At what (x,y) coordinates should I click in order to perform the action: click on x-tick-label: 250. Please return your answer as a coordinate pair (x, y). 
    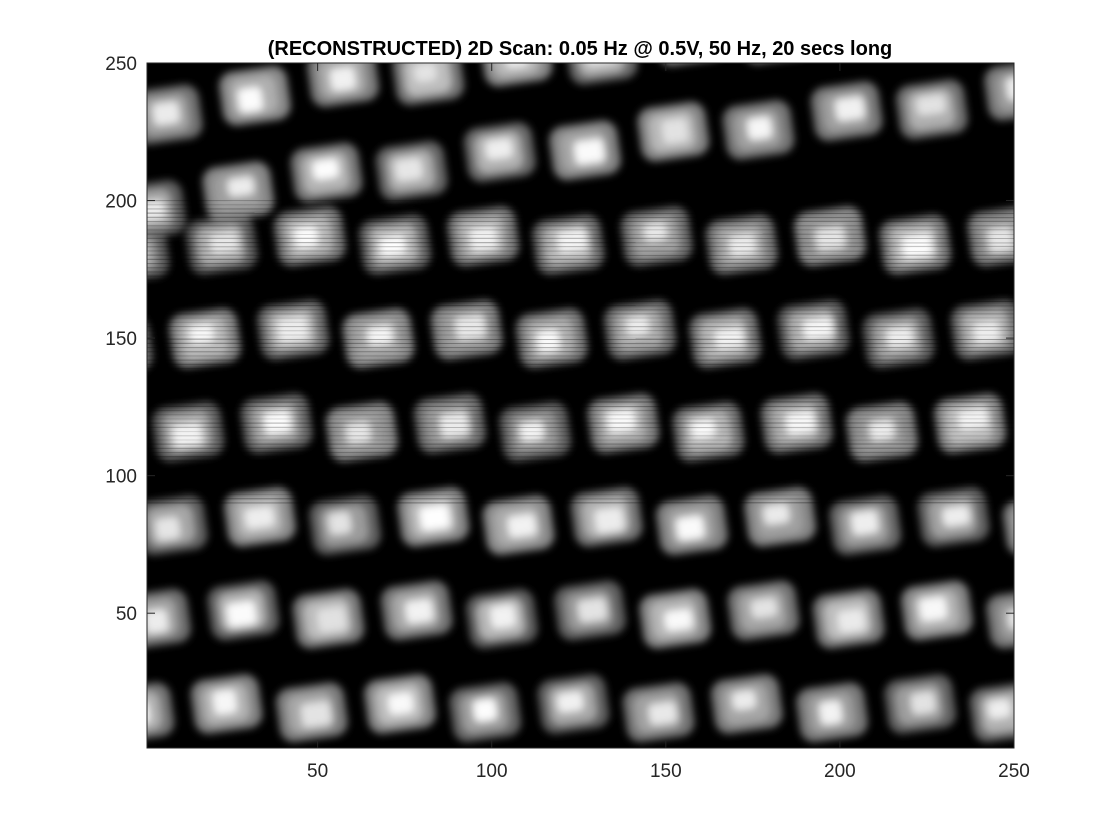
    Looking at the image, I should click on (1014, 771).